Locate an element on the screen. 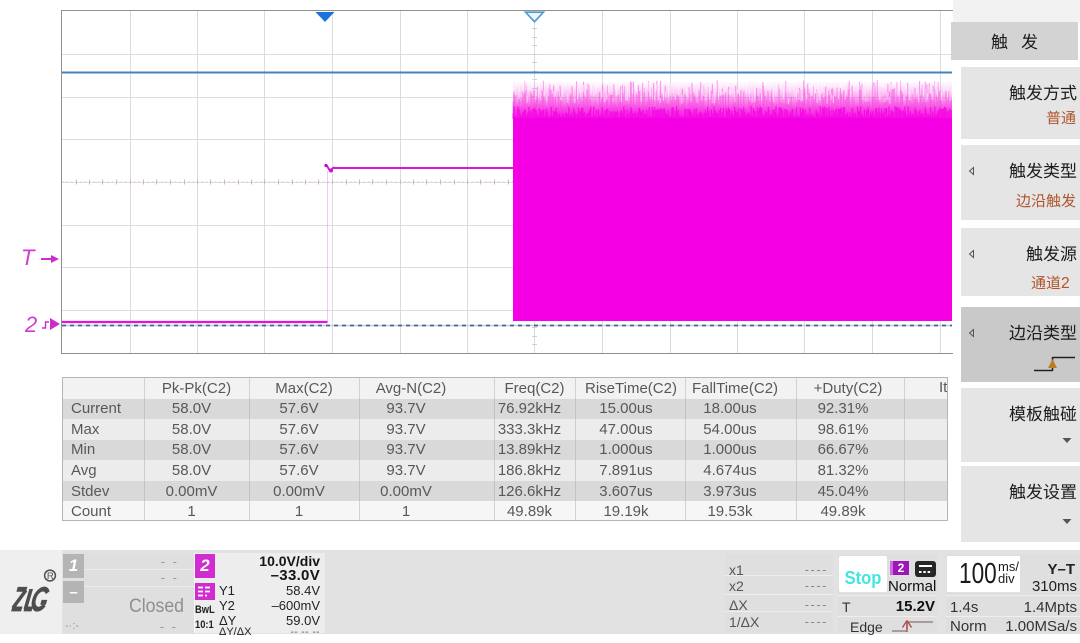  svg-text: R is located at coordinates (50, 576).